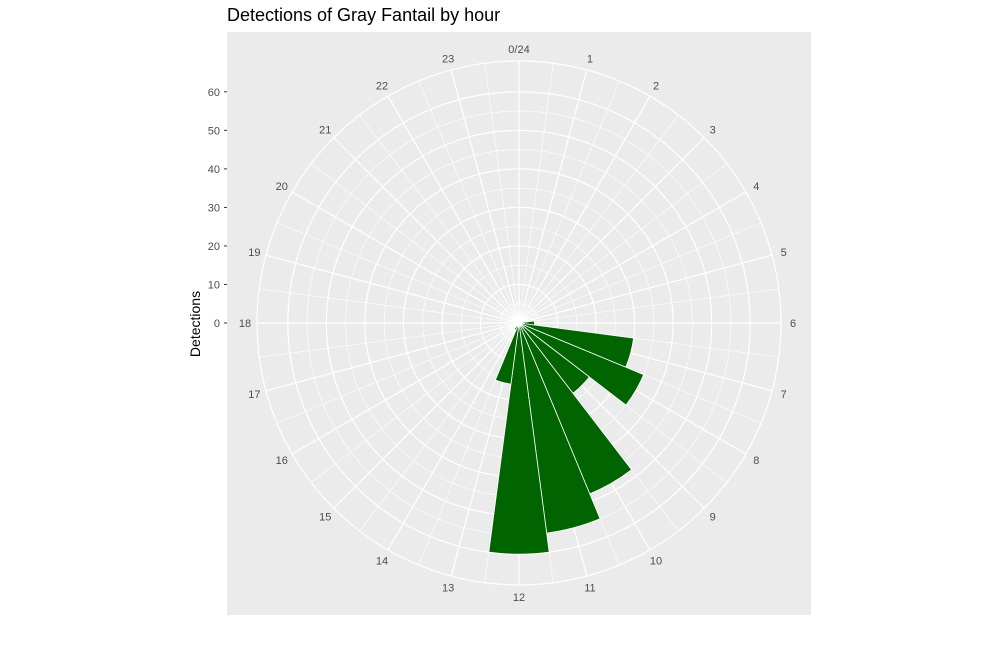  I want to click on y-tick-label: 20, so click(214, 247).